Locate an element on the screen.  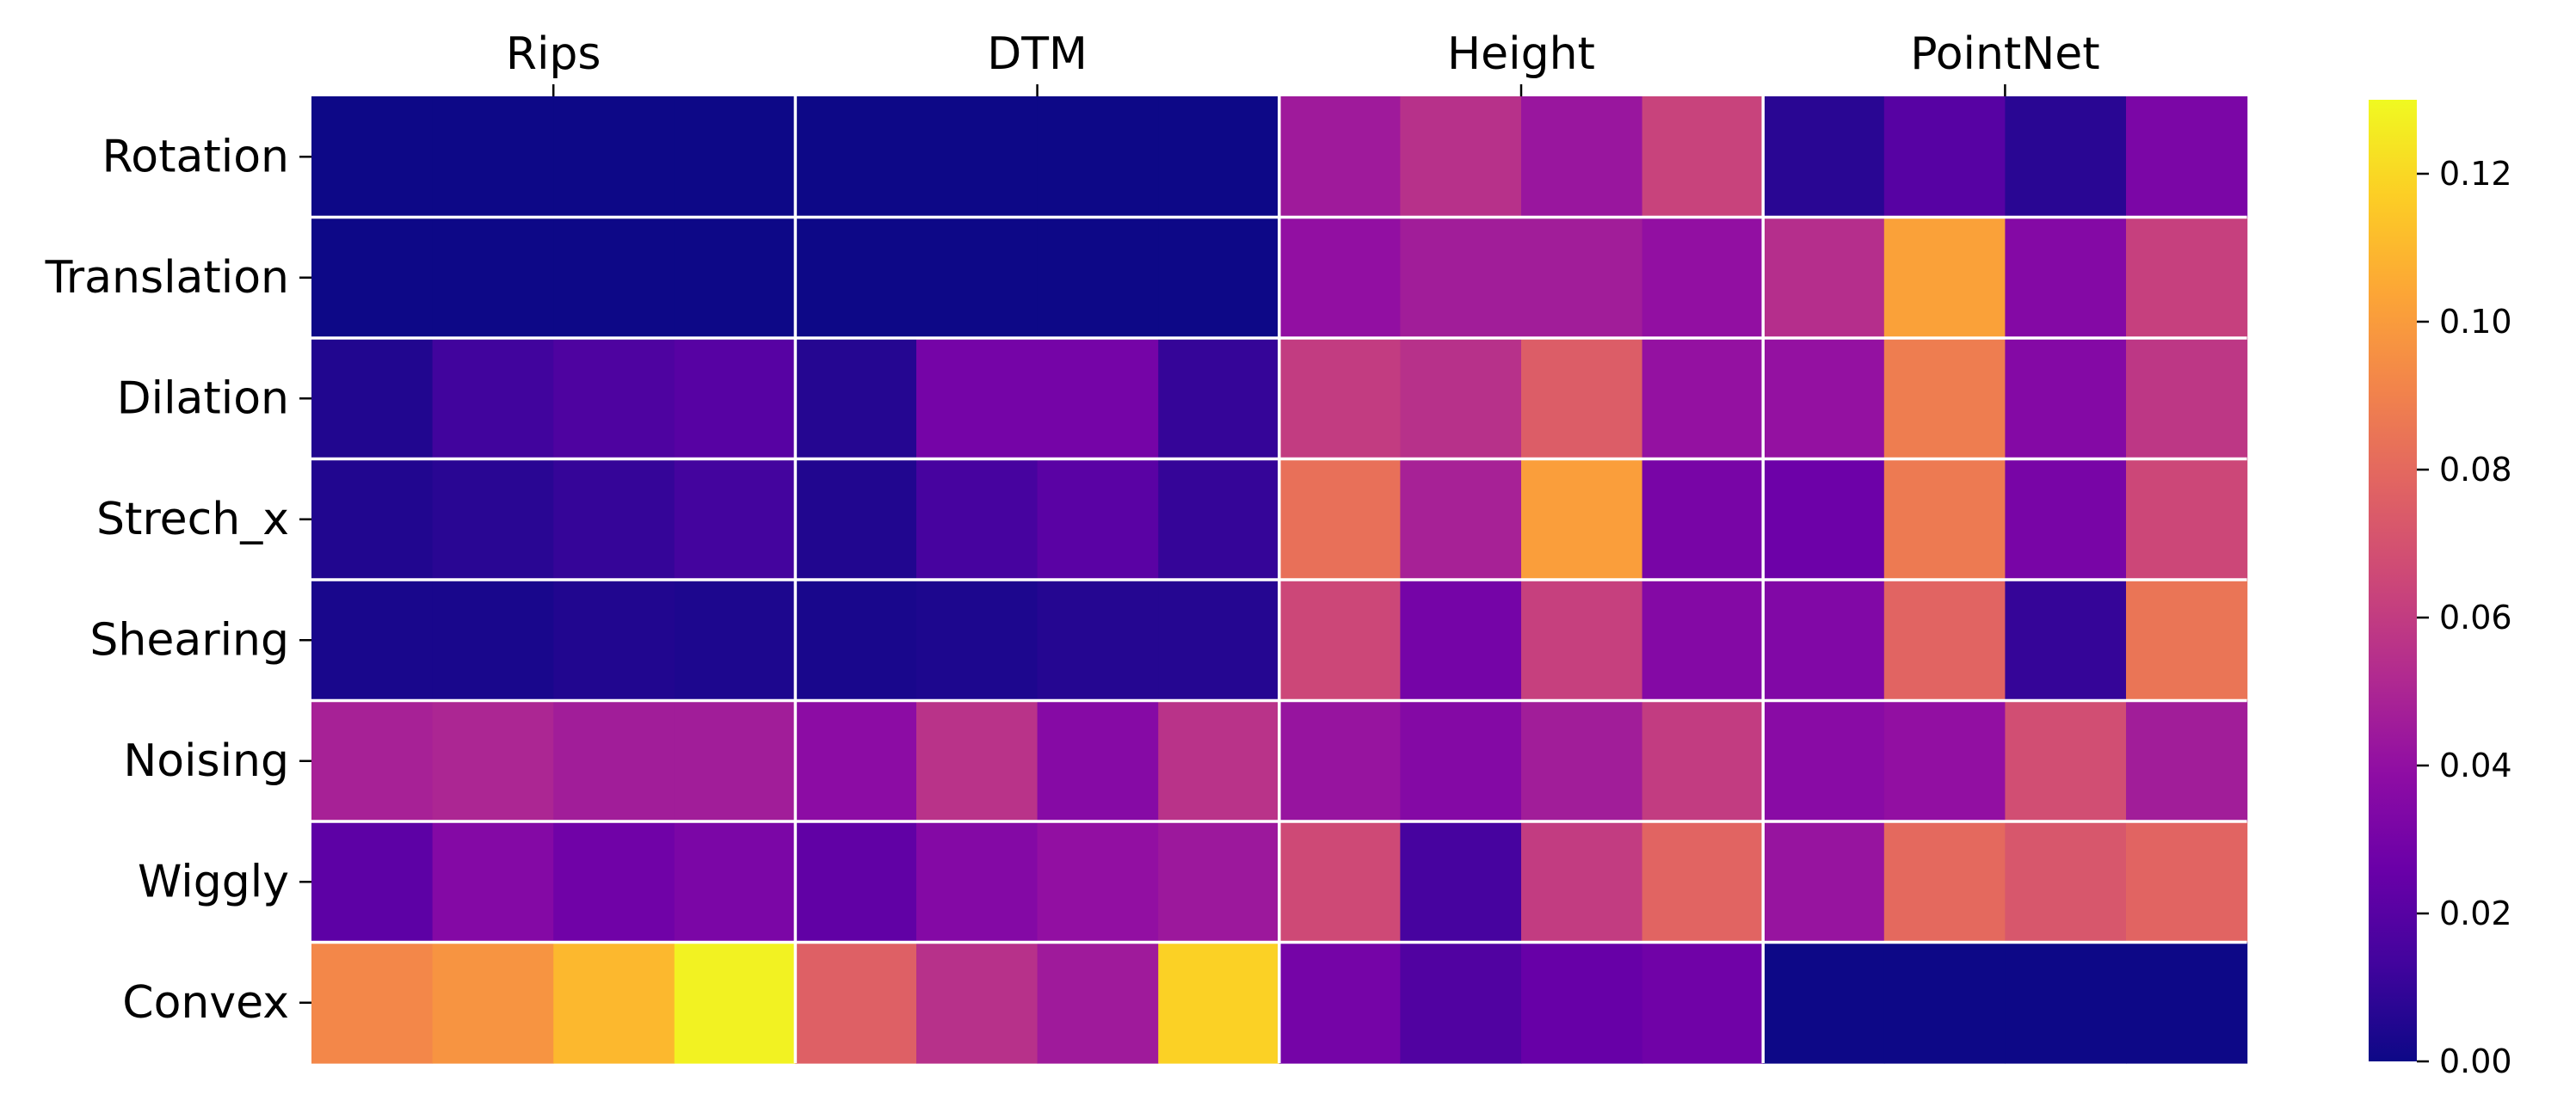
column-label: DTM is located at coordinates (1038, 54).